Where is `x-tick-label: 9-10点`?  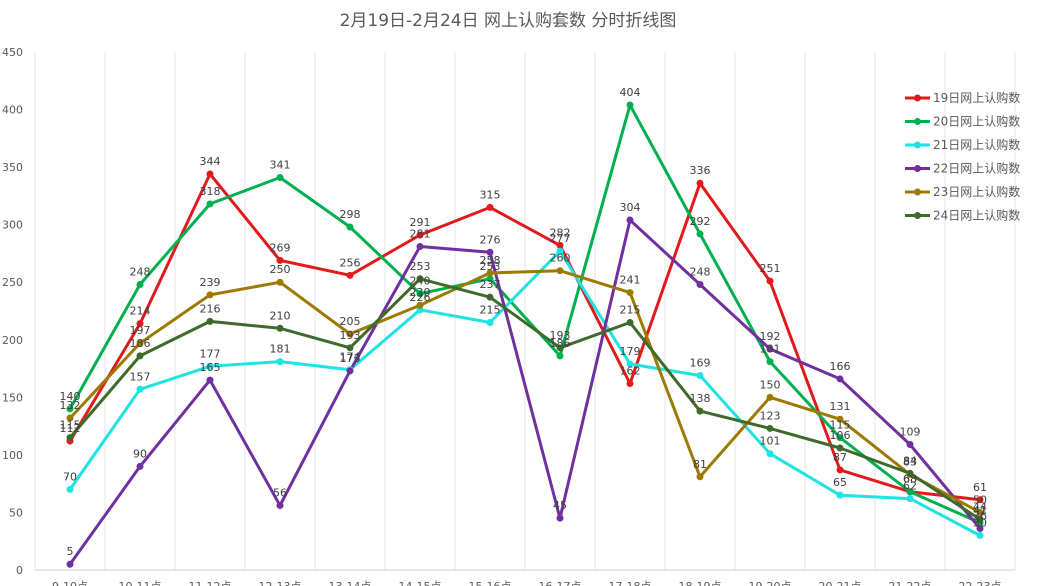 x-tick-label: 9-10点 is located at coordinates (70, 583).